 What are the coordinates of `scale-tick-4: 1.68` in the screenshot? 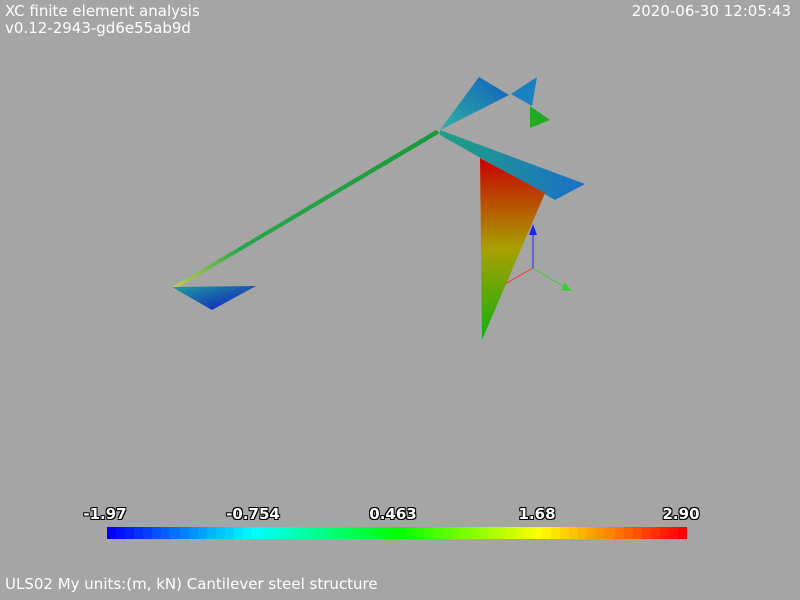 It's located at (537, 514).